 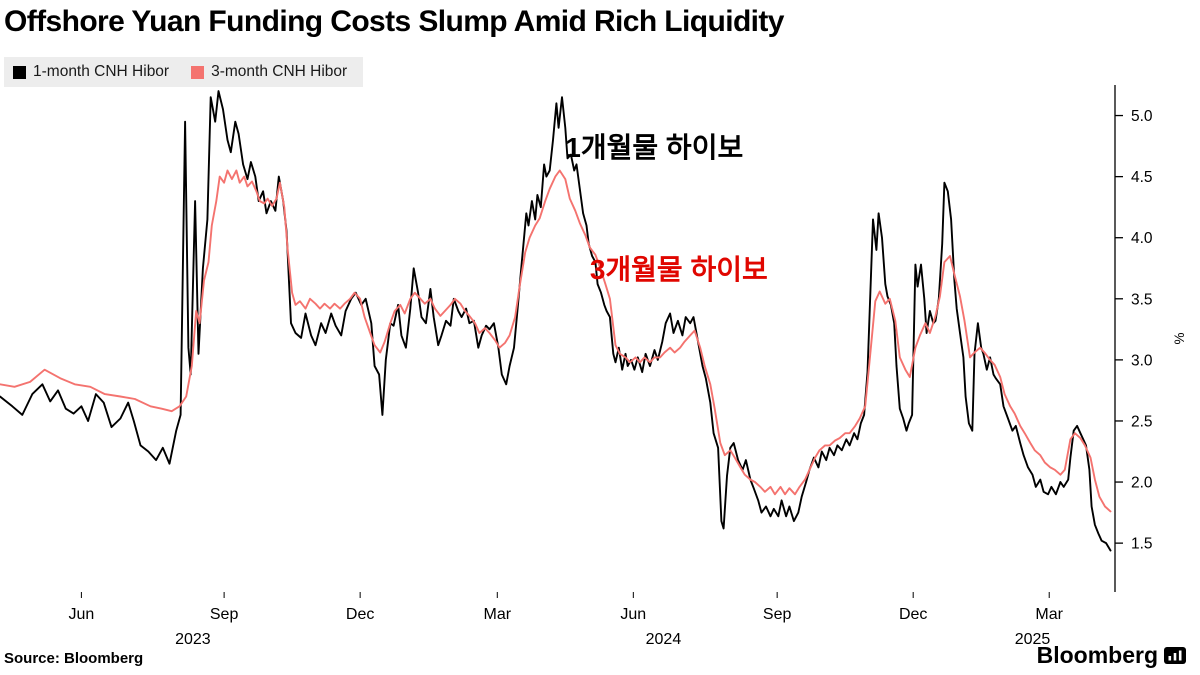 I want to click on source-label: Source: Bloomberg, so click(x=74, y=658).